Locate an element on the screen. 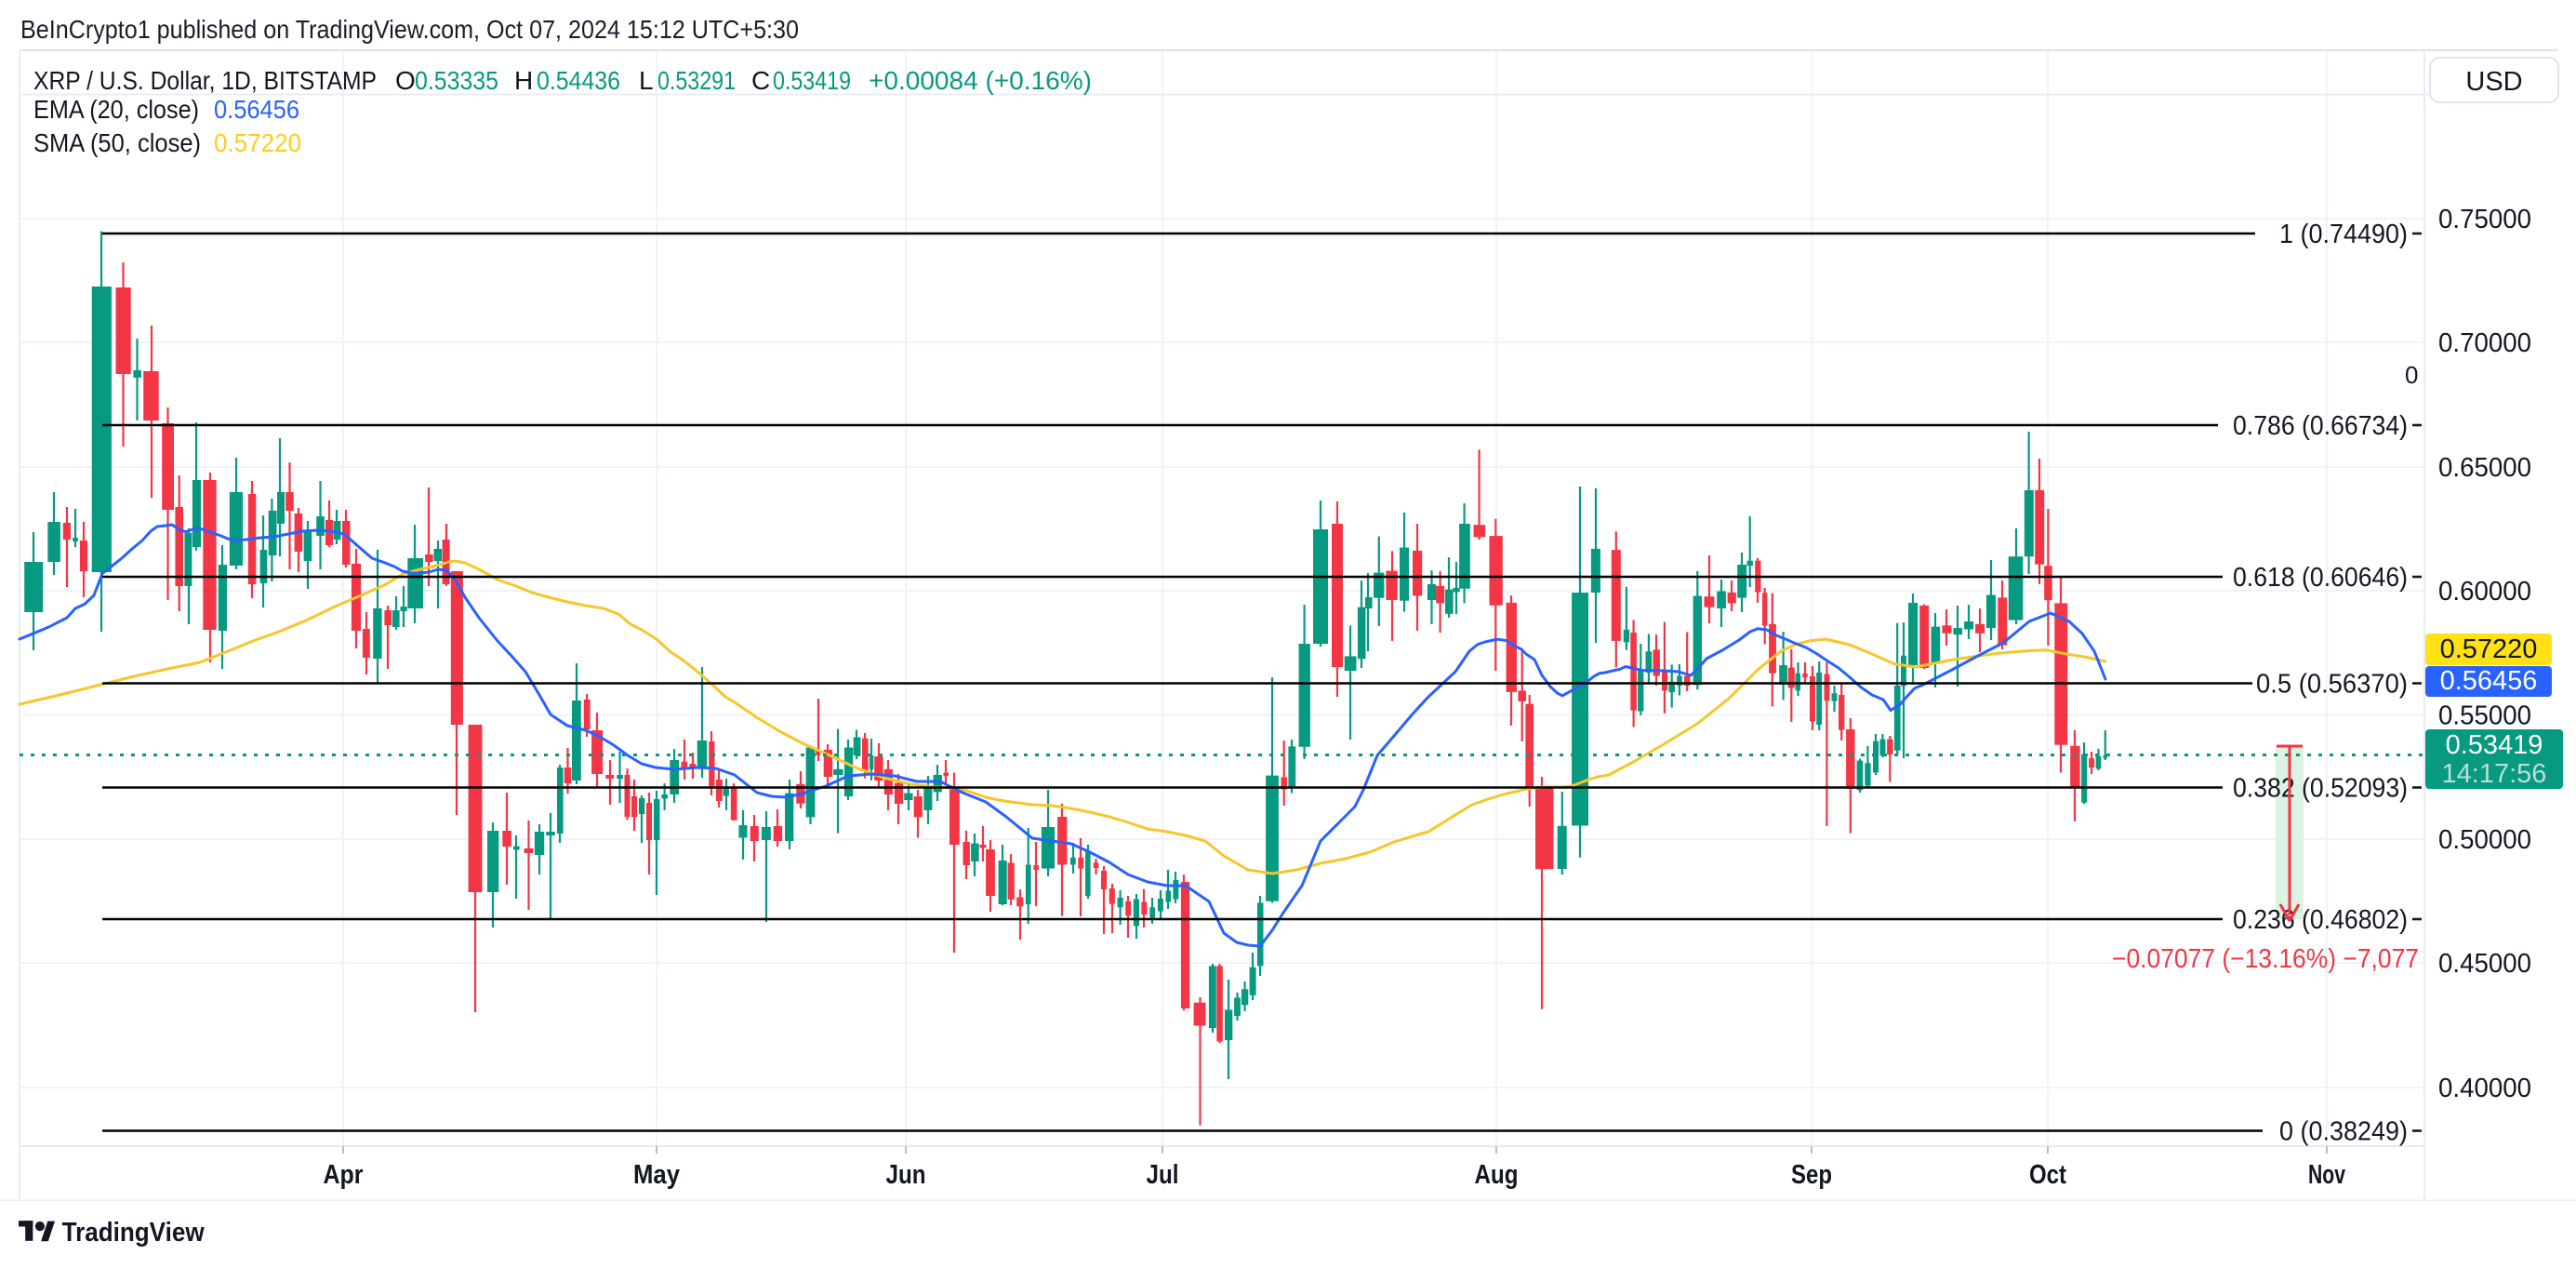 This screenshot has width=2576, height=1268. svg-text: 14:17:56 is located at coordinates (2494, 774).